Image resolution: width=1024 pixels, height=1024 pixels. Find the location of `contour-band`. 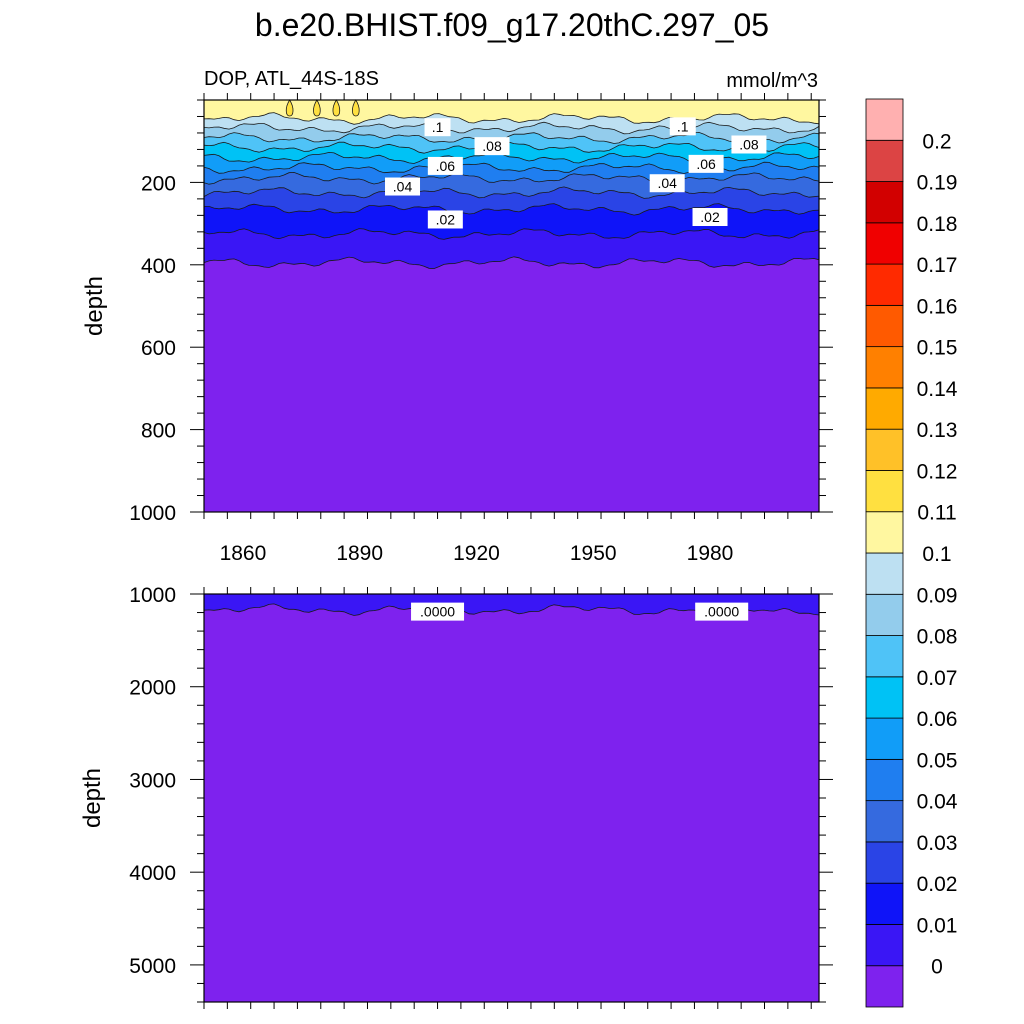

contour-band is located at coordinates (511, 605).